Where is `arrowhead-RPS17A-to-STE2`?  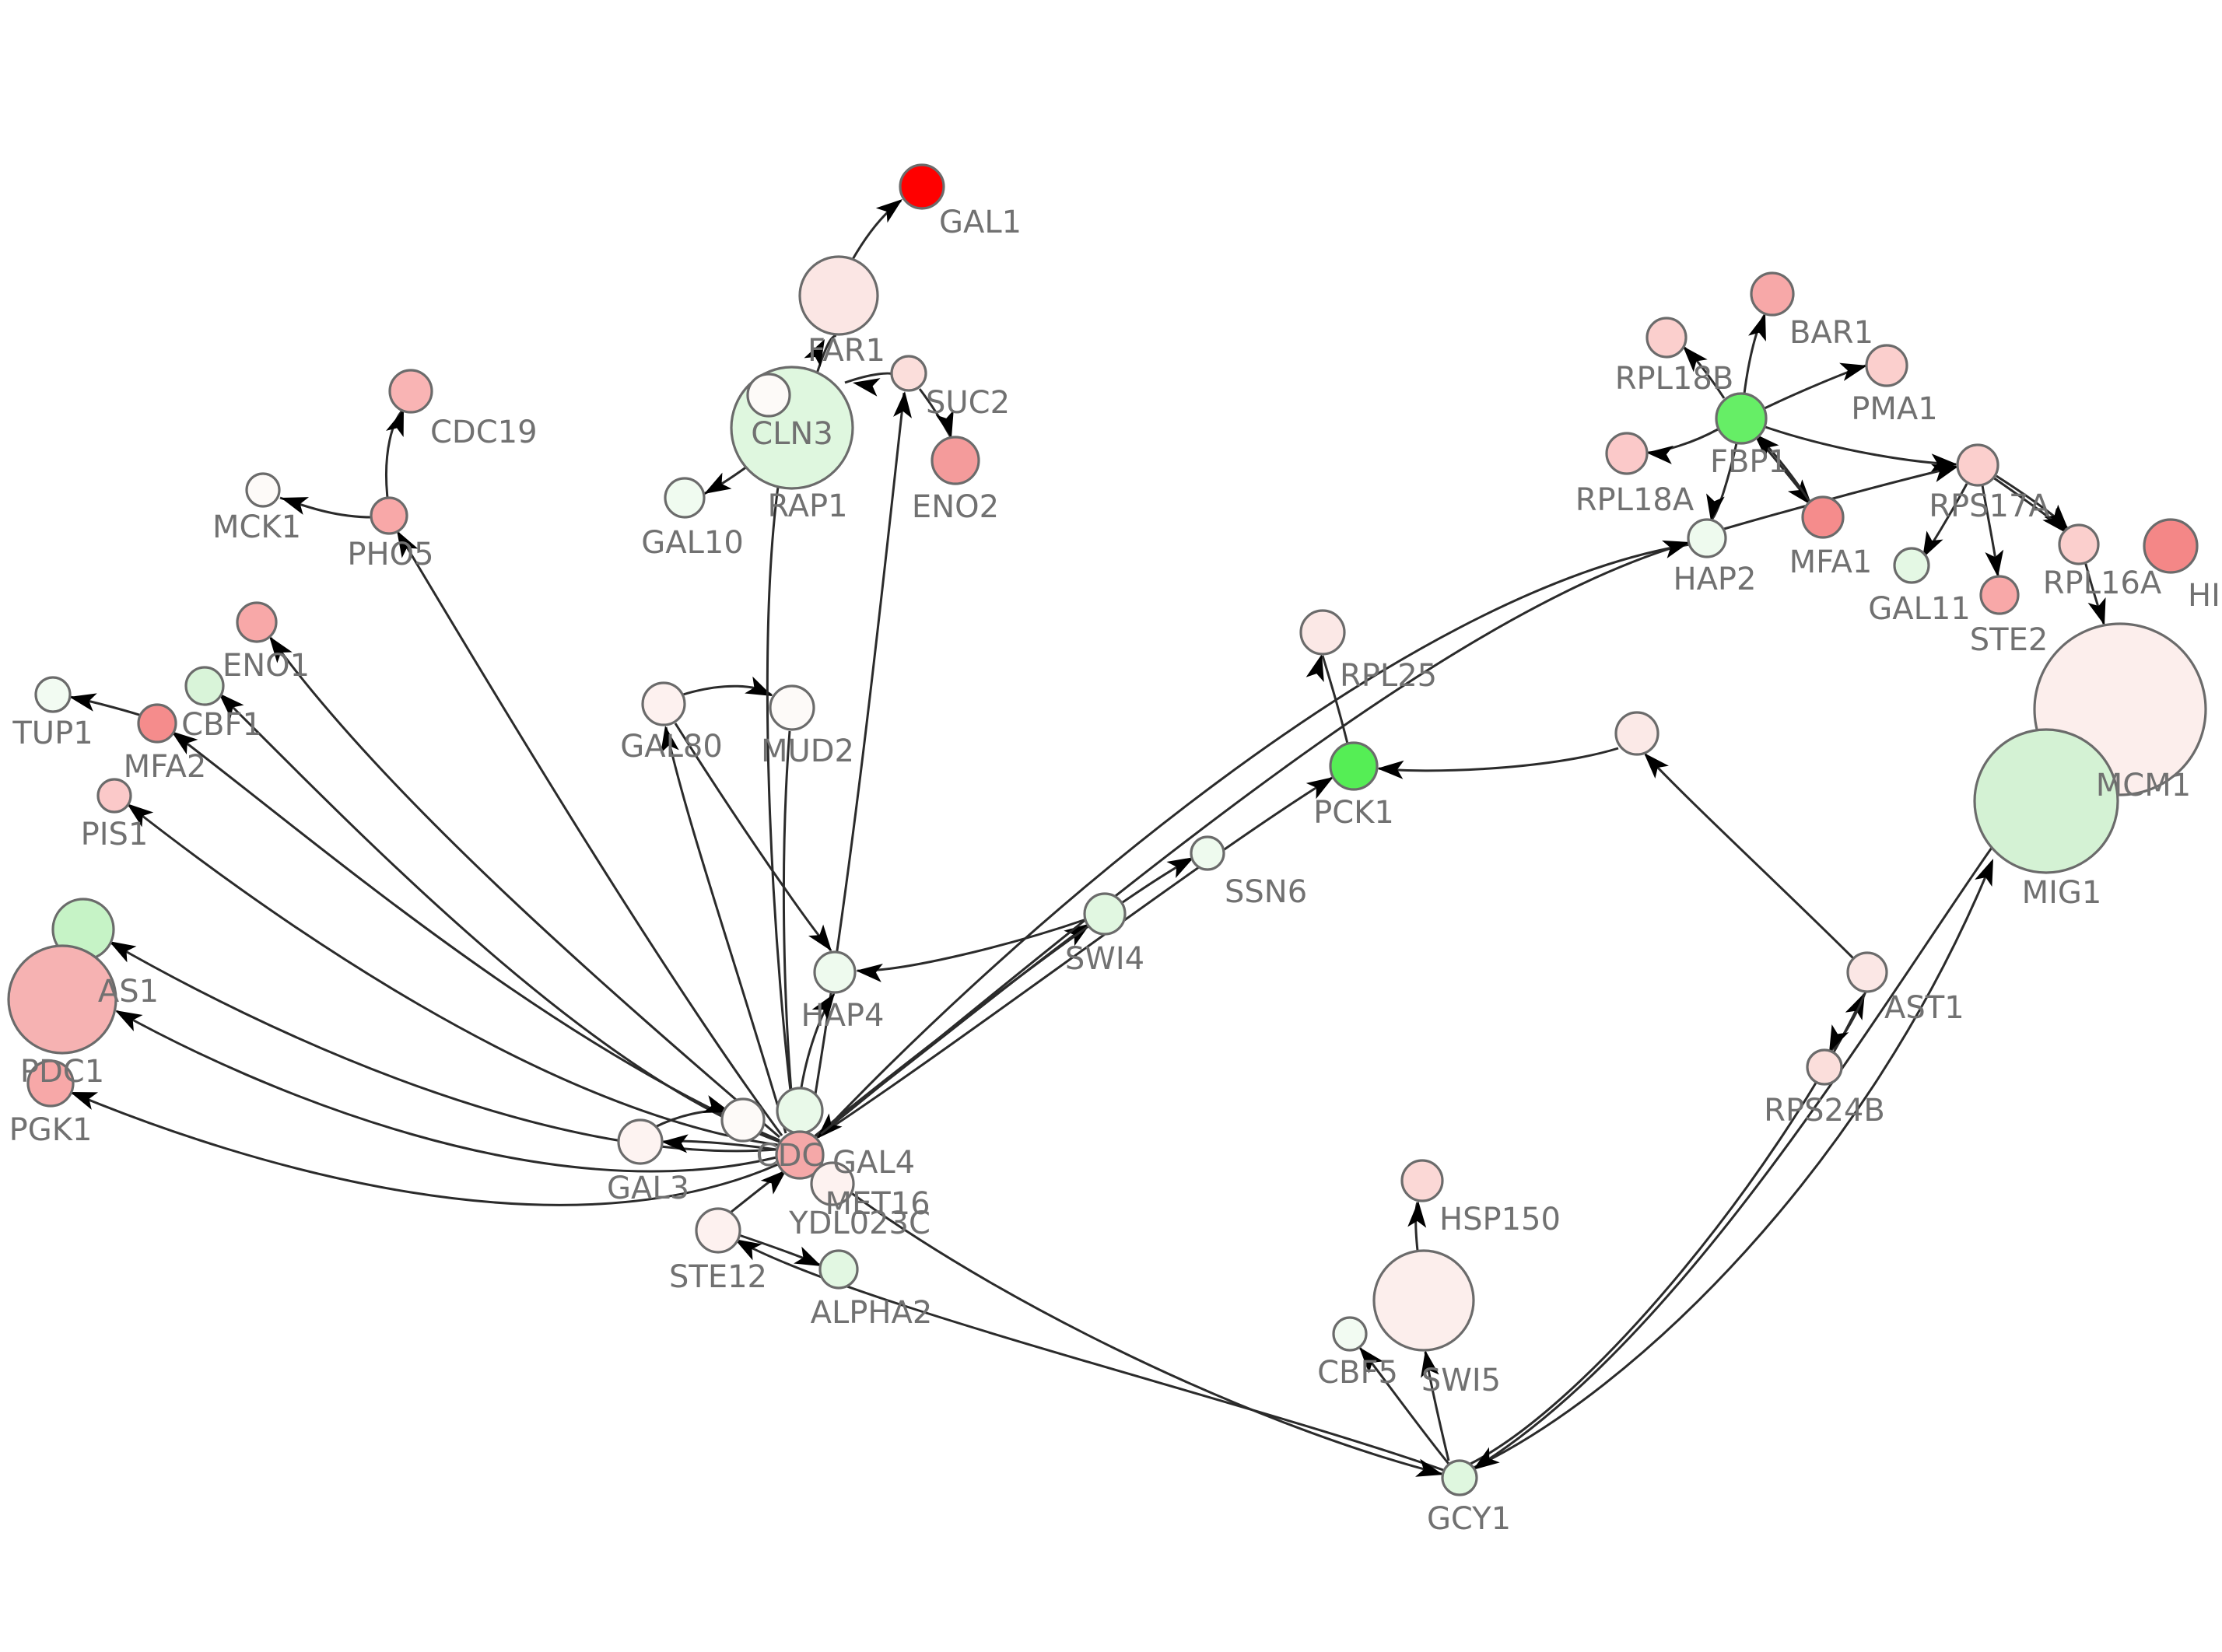
arrowhead-RPS17A-to-STE2 is located at coordinates (1994, 563).